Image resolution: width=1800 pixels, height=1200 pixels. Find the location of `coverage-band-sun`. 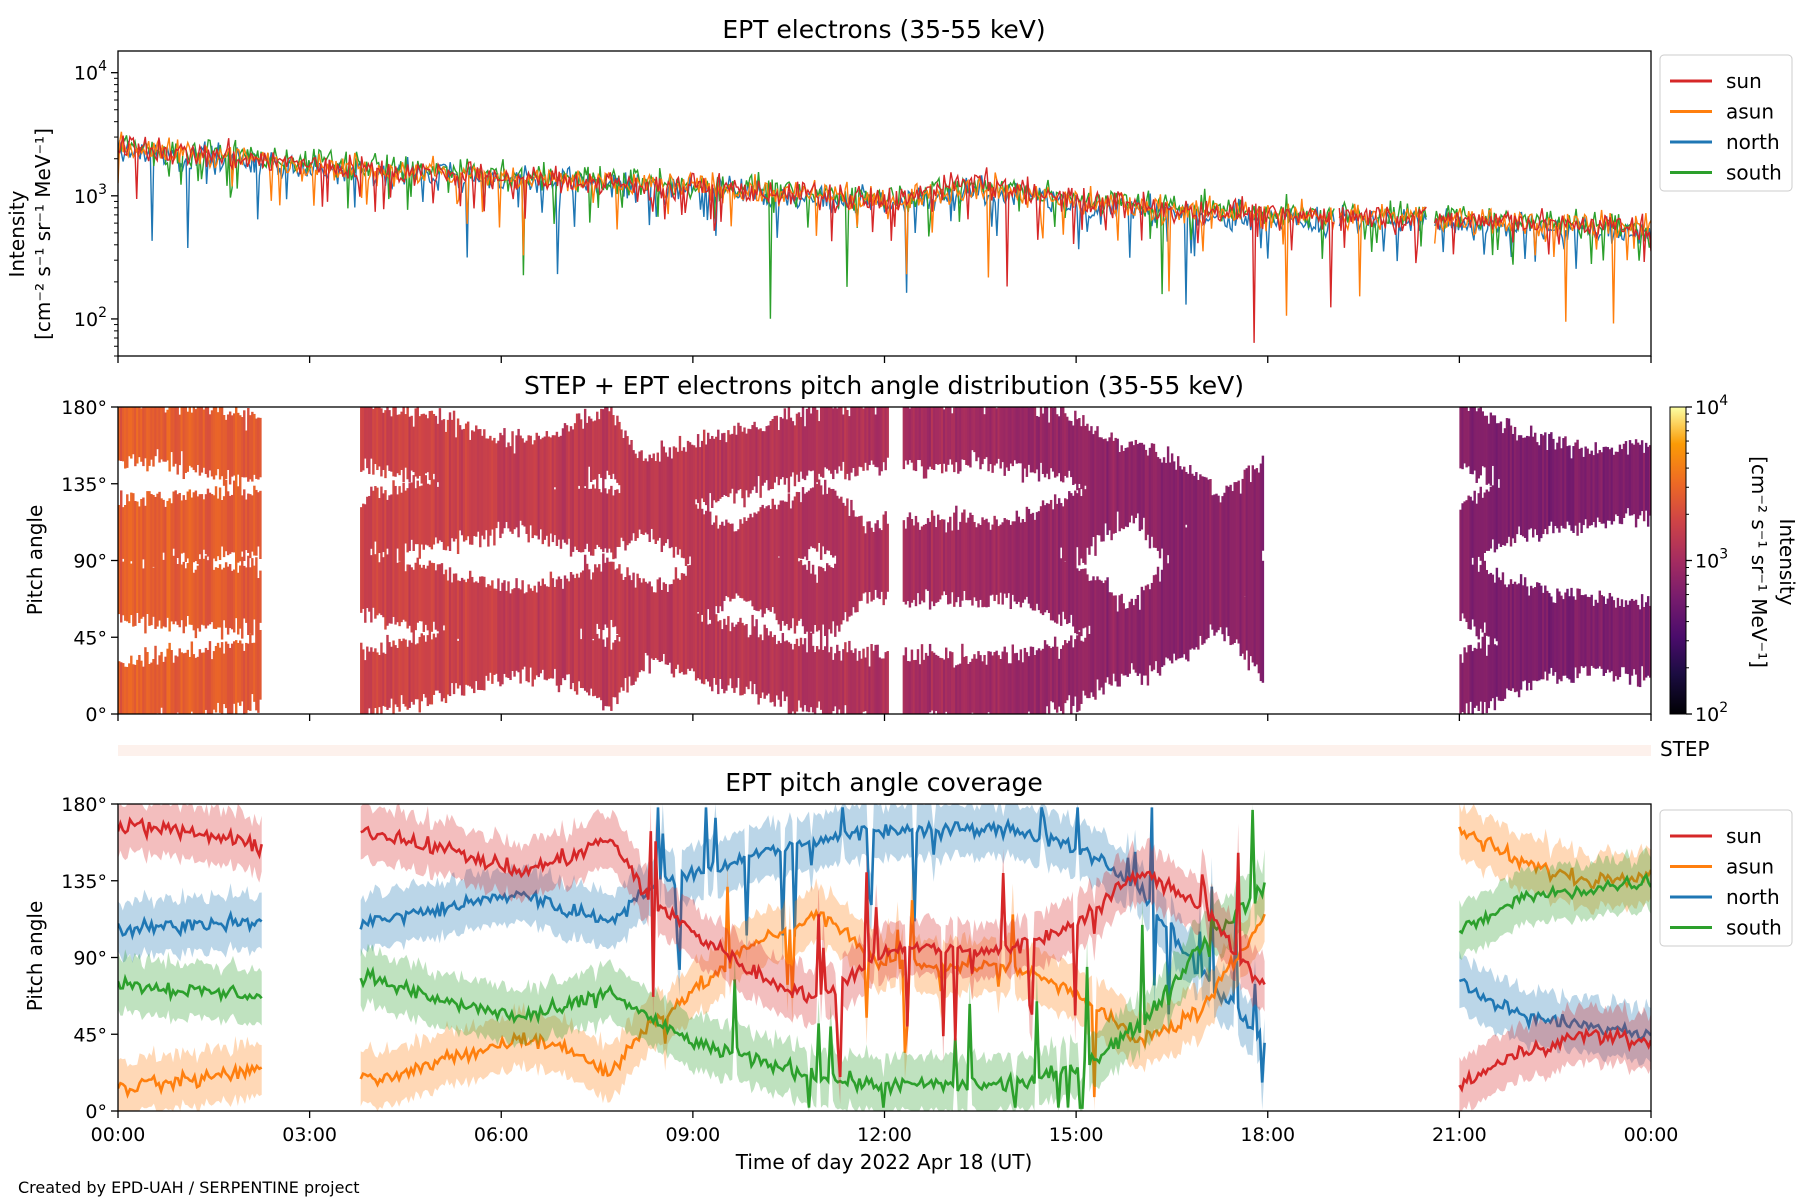

coverage-band-sun is located at coordinates (812, 954).